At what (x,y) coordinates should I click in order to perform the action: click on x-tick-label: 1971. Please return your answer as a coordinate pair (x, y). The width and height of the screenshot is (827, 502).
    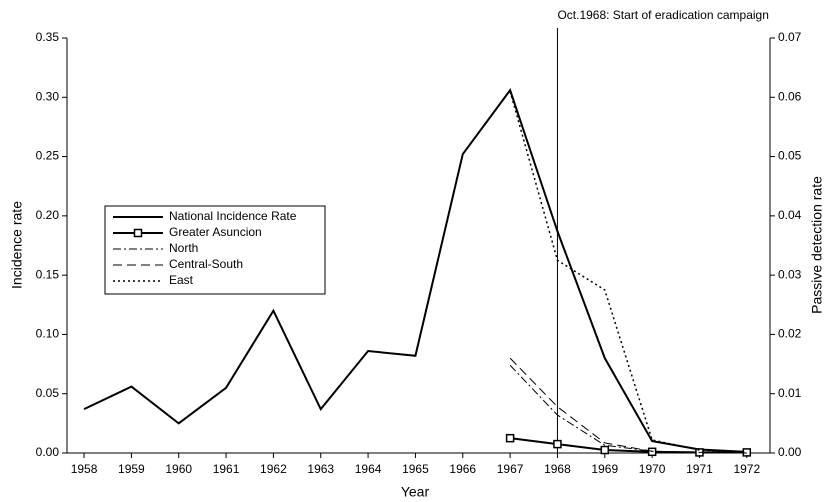
    Looking at the image, I should click on (699, 469).